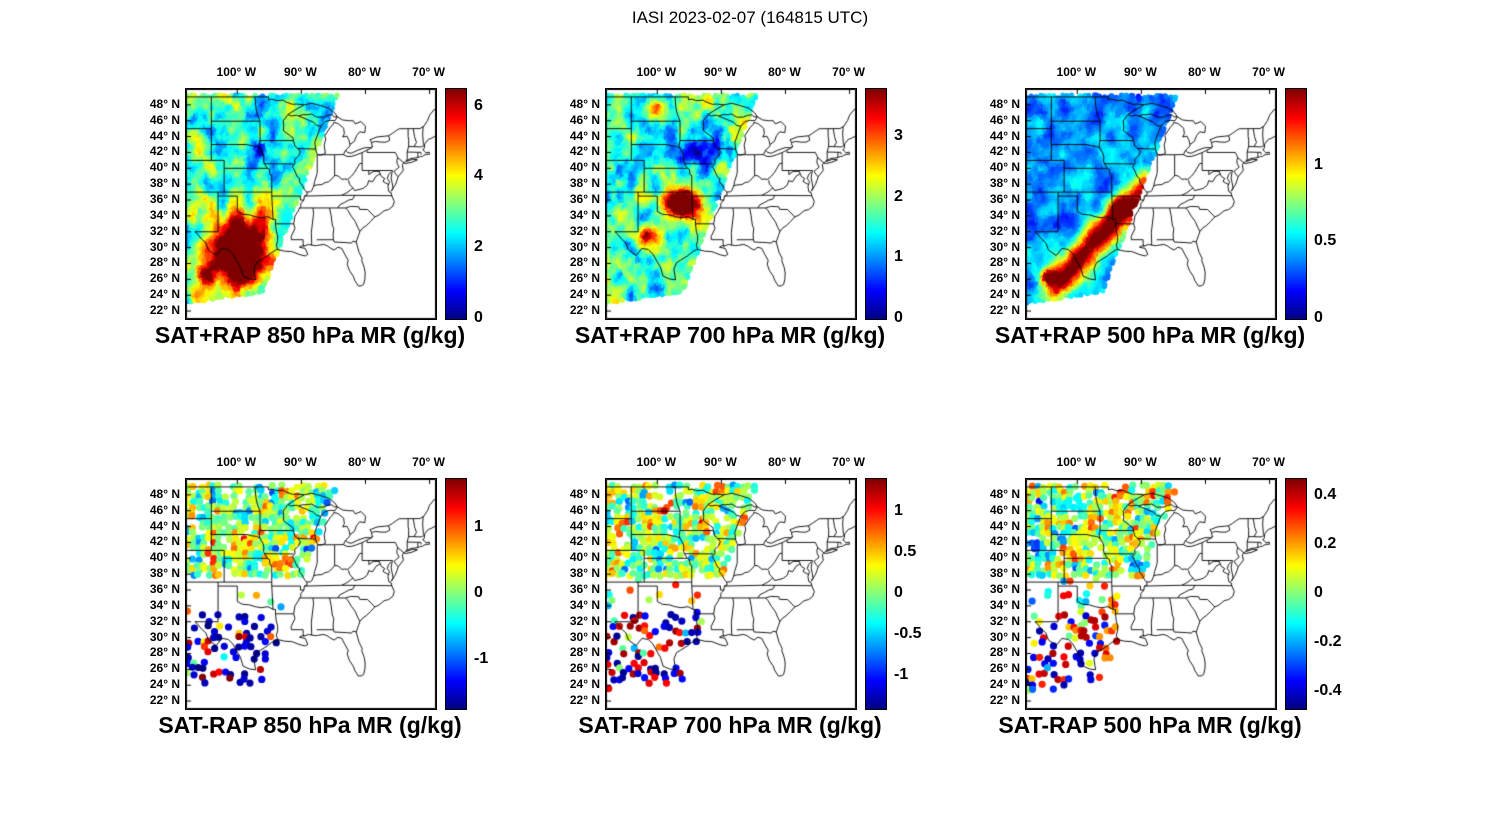 The width and height of the screenshot is (1500, 825). Describe the element at coordinates (730, 725) in the screenshot. I see `panel-title: SAT-RAP 700 hPa MR (g/kg)` at that location.